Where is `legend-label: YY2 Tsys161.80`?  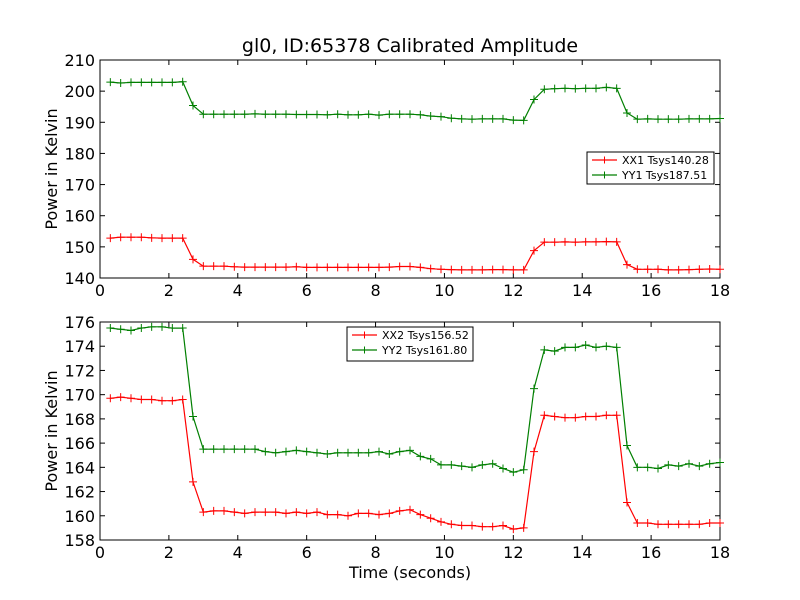 legend-label: YY2 Tsys161.80 is located at coordinates (424, 350).